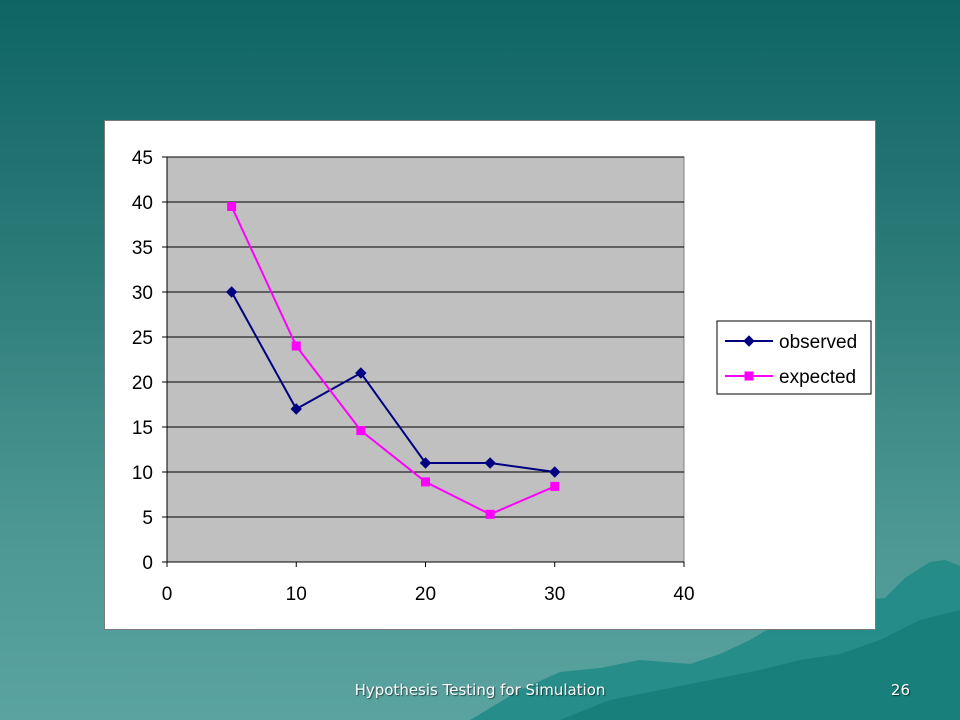 The image size is (960, 720). Describe the element at coordinates (167, 594) in the screenshot. I see `x-tick-label-0: 0` at that location.